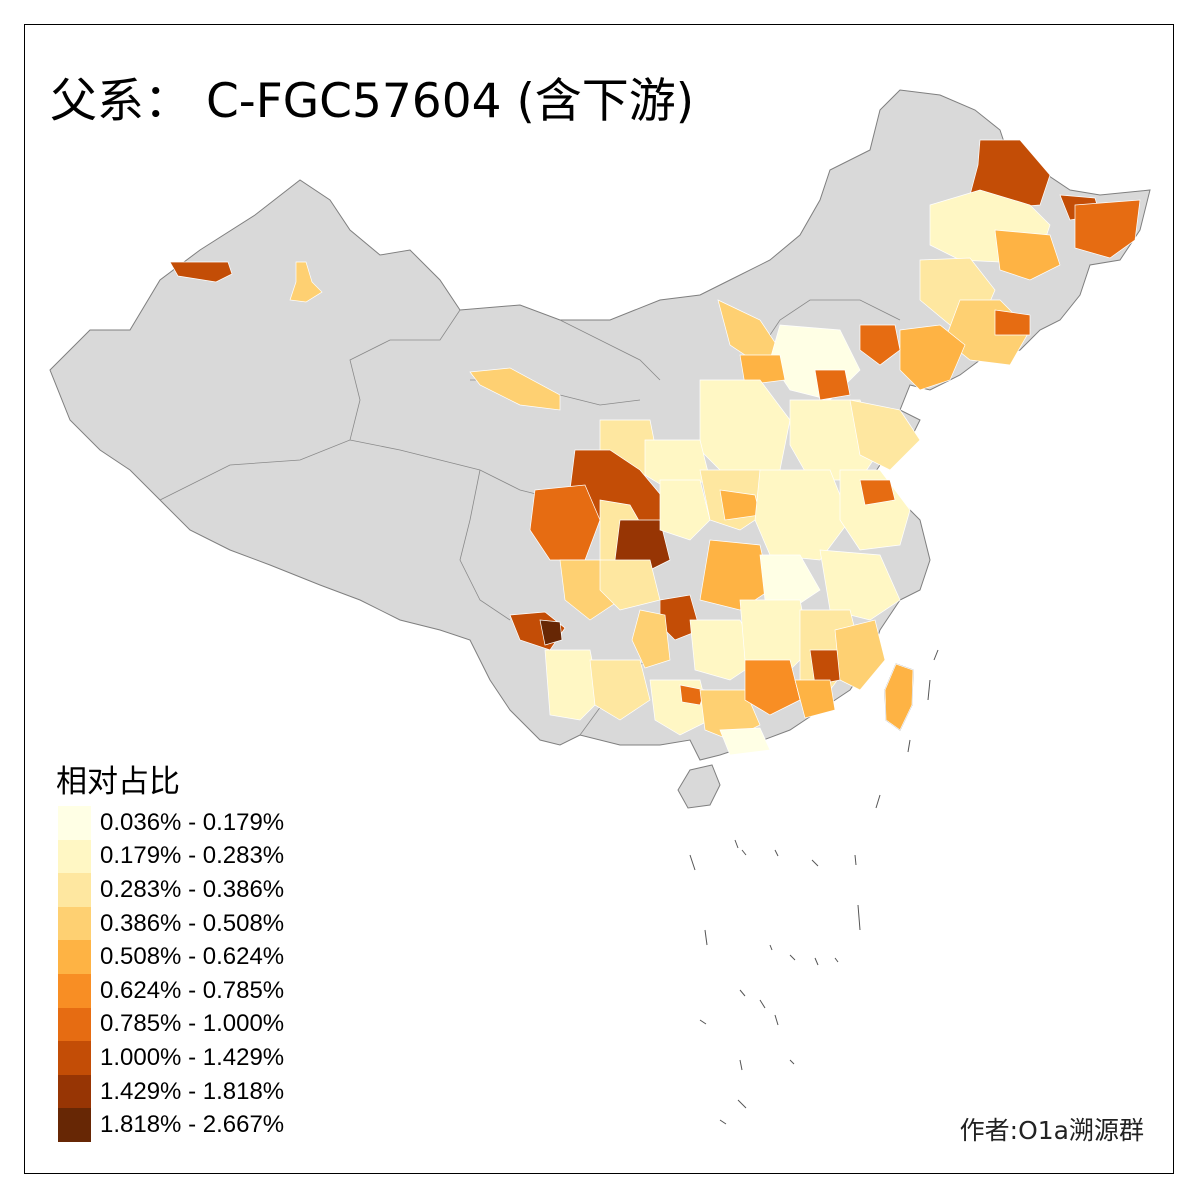 The image size is (1200, 1200). I want to click on legend-label: 0.179% - 0.283%, so click(192, 856).